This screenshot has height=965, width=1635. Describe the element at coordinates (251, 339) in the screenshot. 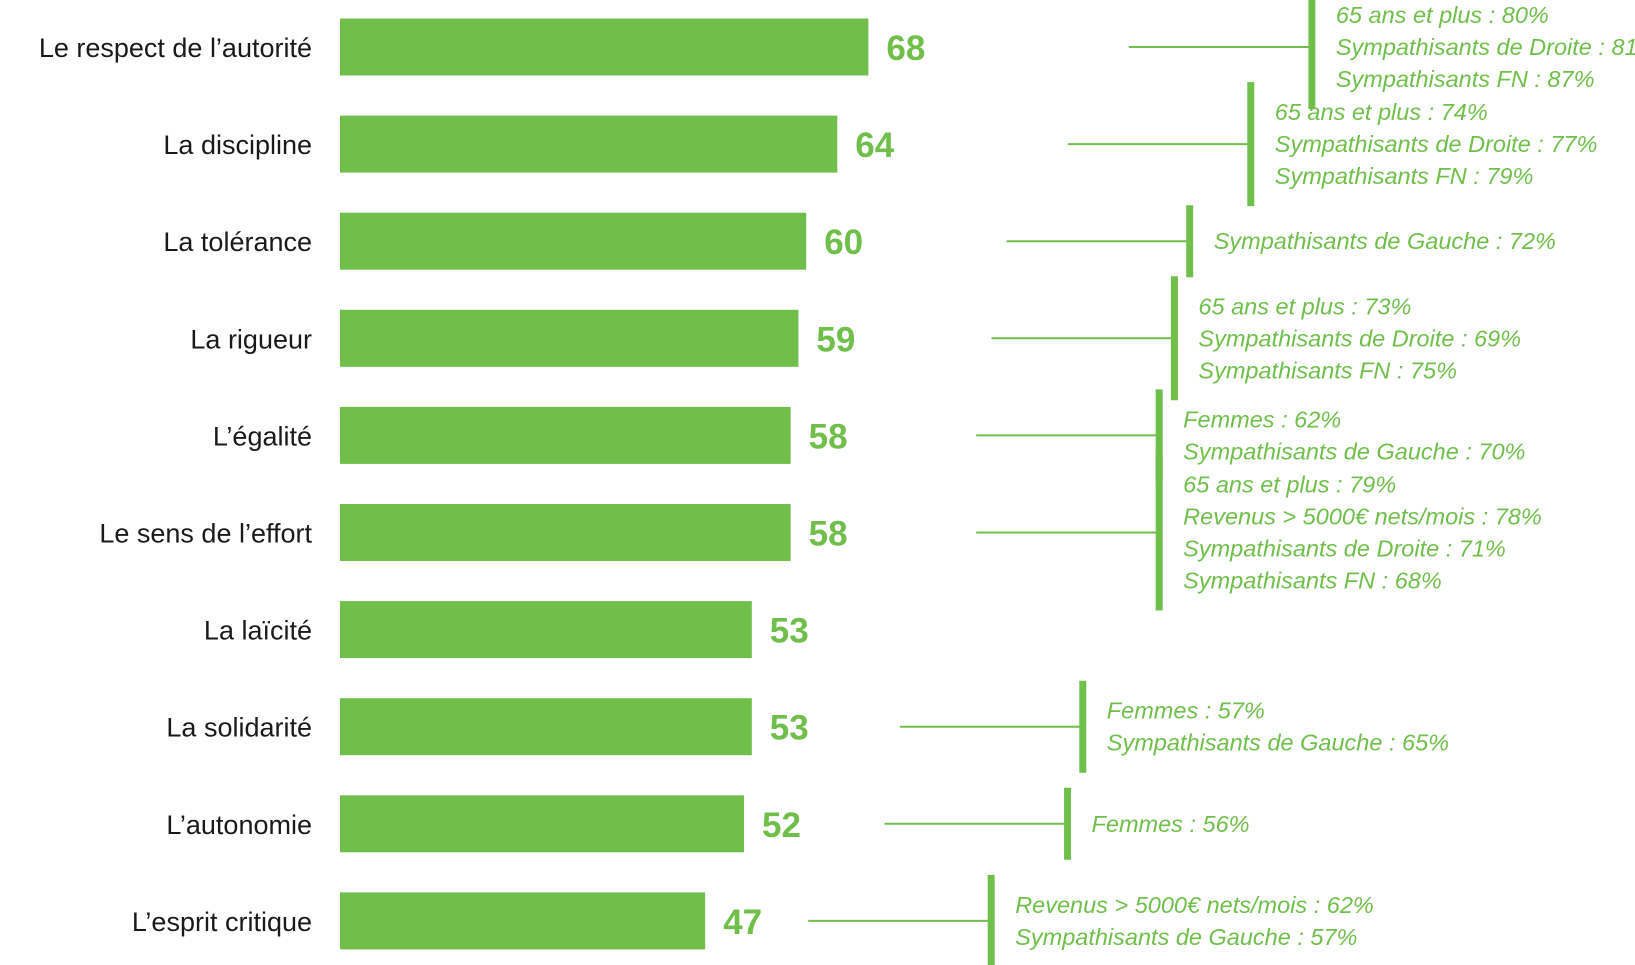

I see `category-label: La rigueur` at that location.